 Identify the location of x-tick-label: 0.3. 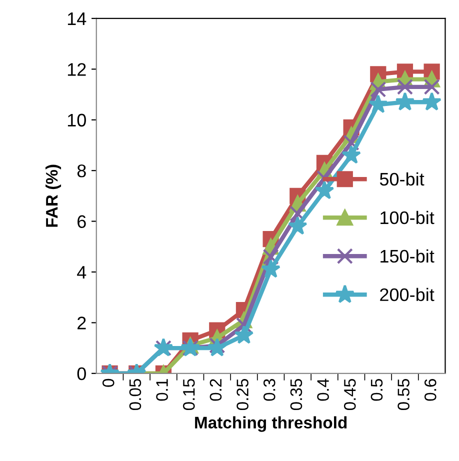
(269, 390).